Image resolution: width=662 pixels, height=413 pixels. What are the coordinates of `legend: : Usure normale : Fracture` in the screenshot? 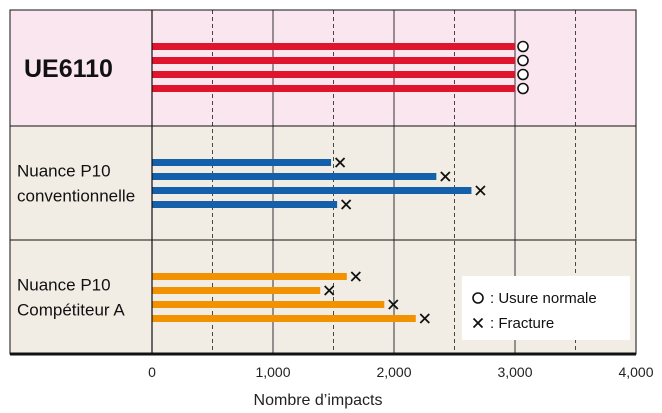 It's located at (546, 308).